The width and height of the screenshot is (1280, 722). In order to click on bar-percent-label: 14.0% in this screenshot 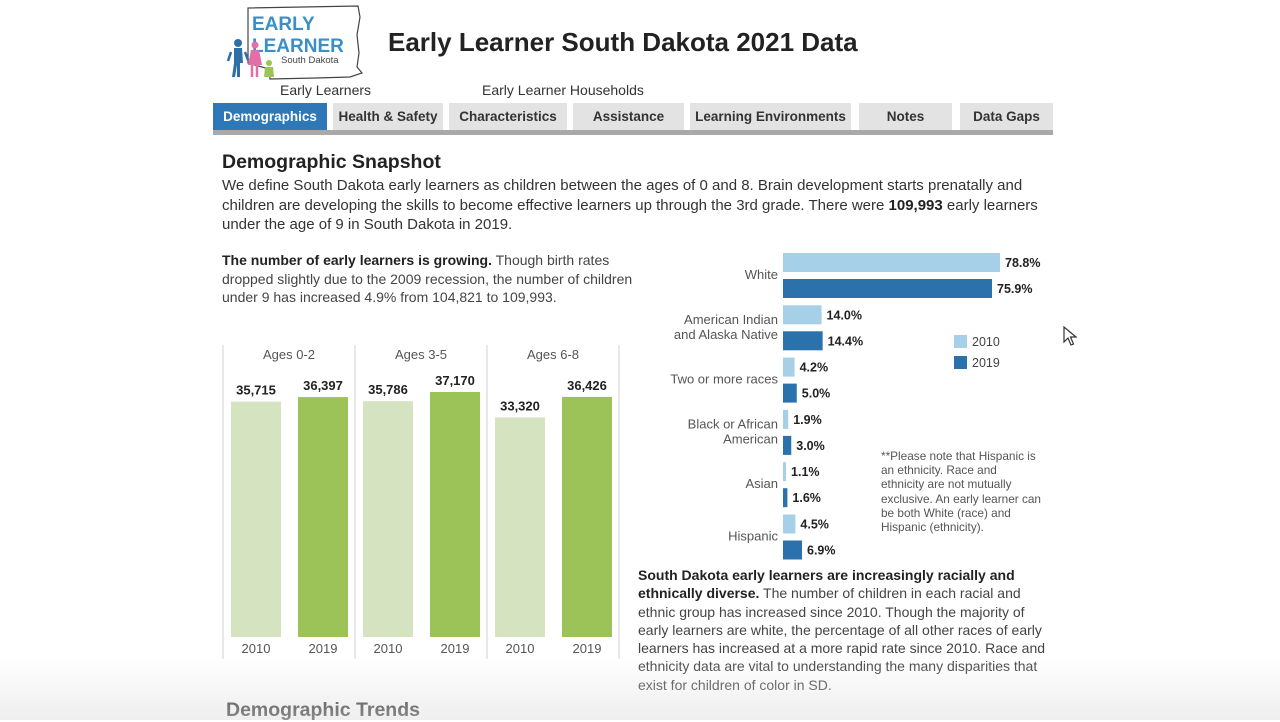, I will do `click(844, 315)`.